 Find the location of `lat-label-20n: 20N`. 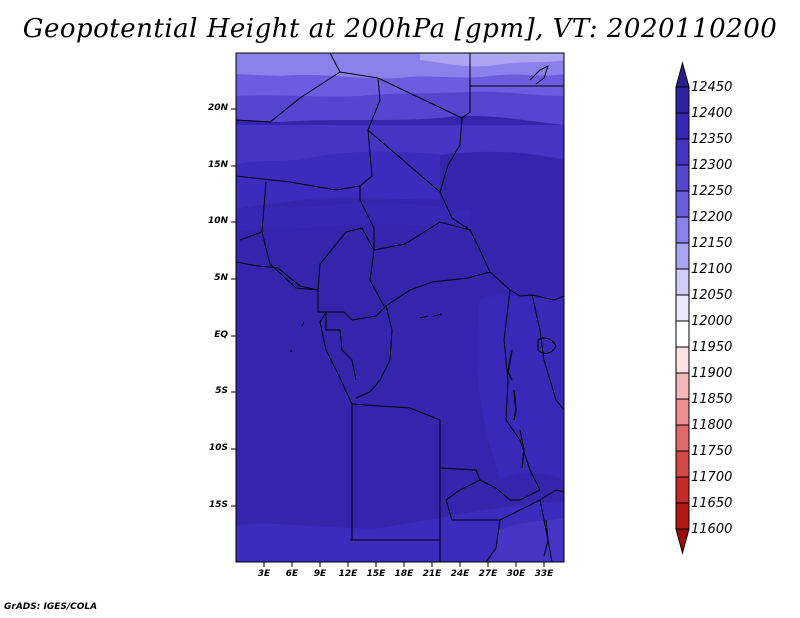

lat-label-20n: 20N is located at coordinates (217, 108).